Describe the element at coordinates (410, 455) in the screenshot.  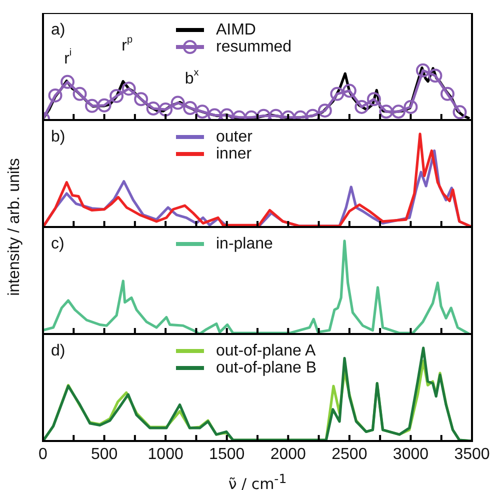
I see `x-tick-label: 3000` at that location.